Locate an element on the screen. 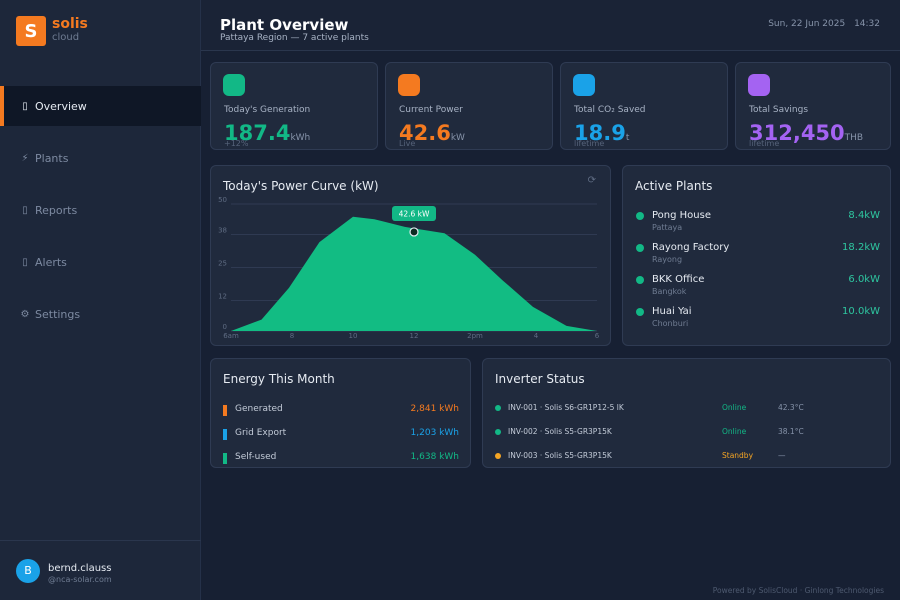 This screenshot has width=900, height=600. user-profile: B bernd.clauss @nca-solar.com is located at coordinates (100, 570).